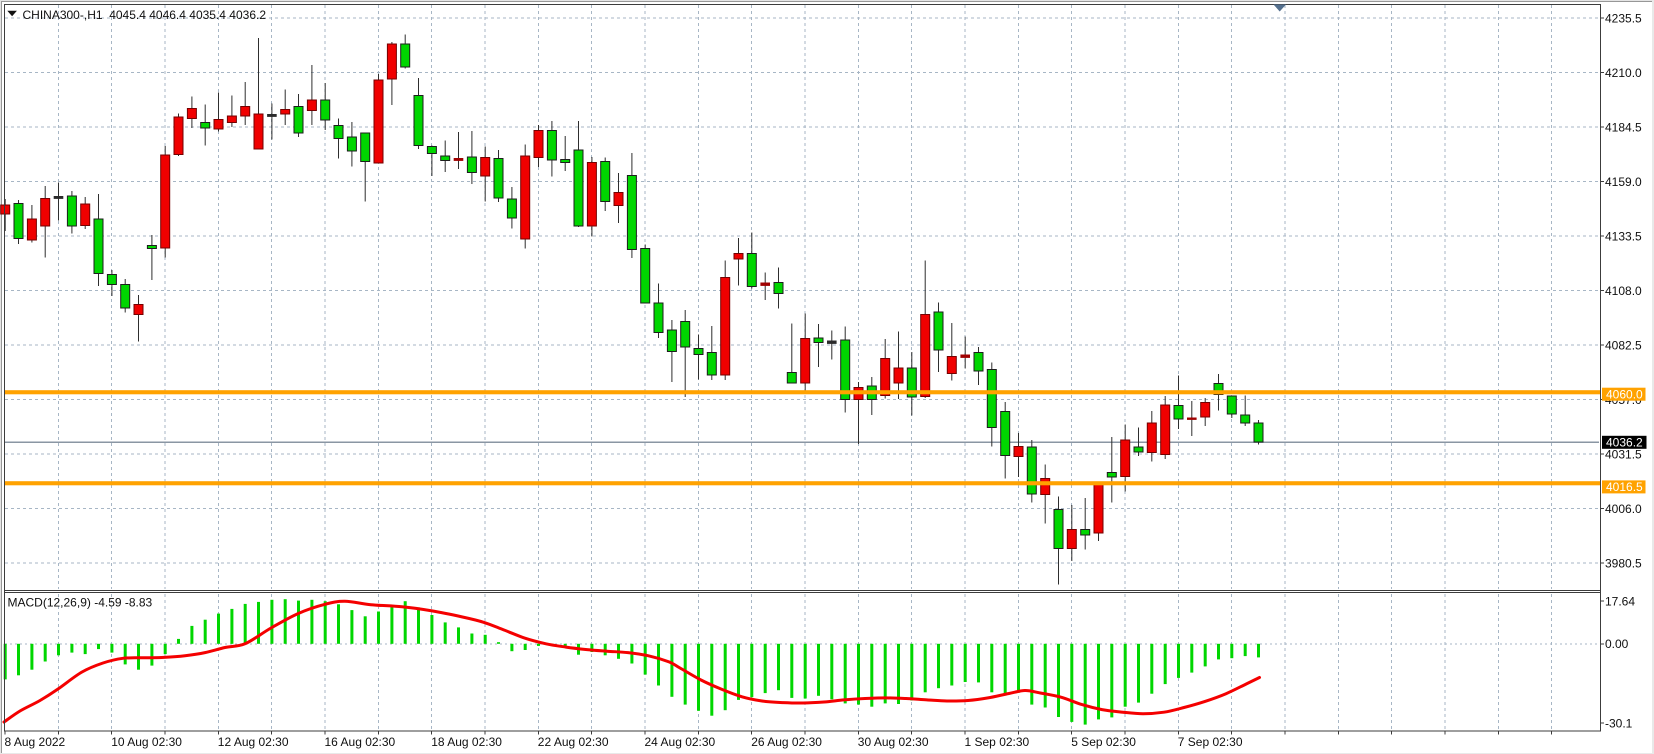 The image size is (1654, 754). What do you see at coordinates (1623, 345) in the screenshot?
I see `svg-text: 4082.5` at bounding box center [1623, 345].